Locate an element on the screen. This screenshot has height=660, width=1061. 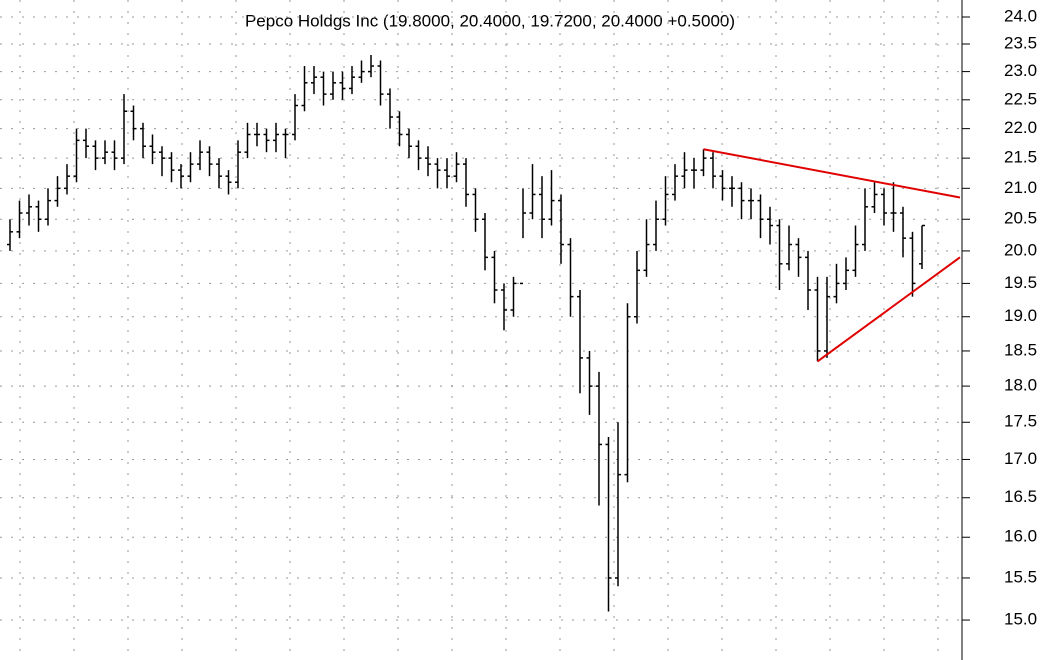
y-tick-label: 18.5 is located at coordinates (1020, 349).